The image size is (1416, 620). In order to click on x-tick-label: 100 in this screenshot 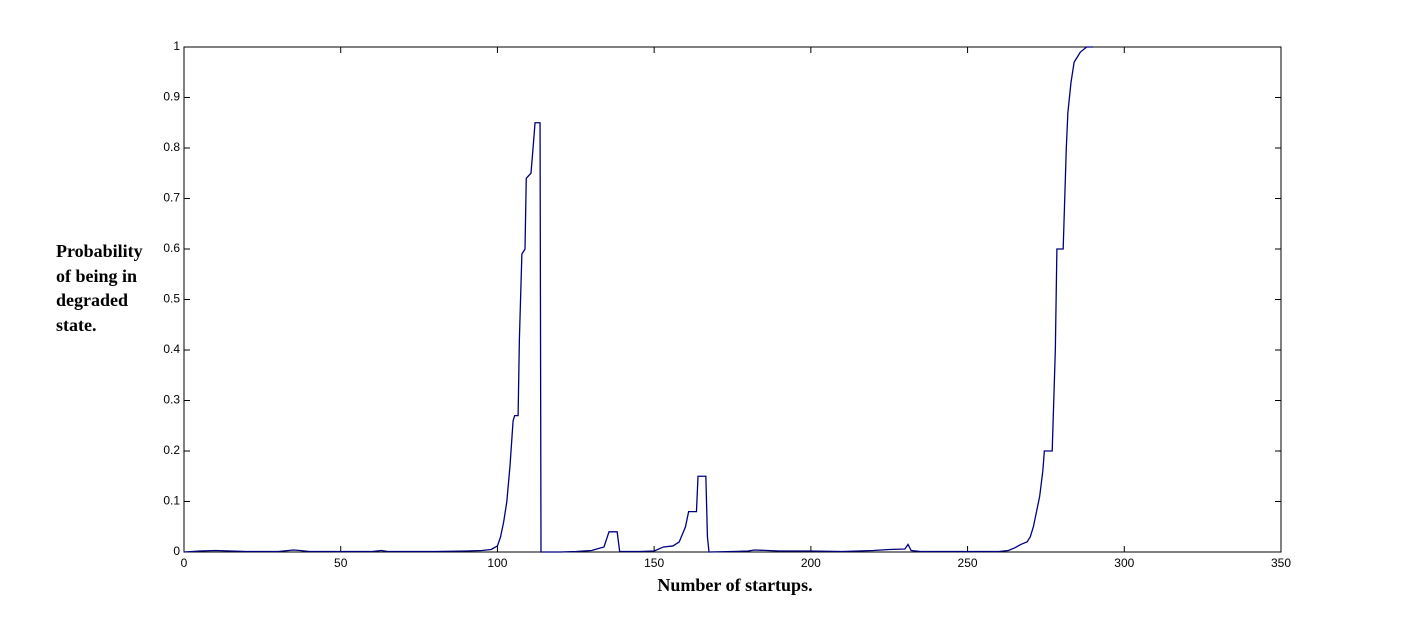, I will do `click(497, 563)`.